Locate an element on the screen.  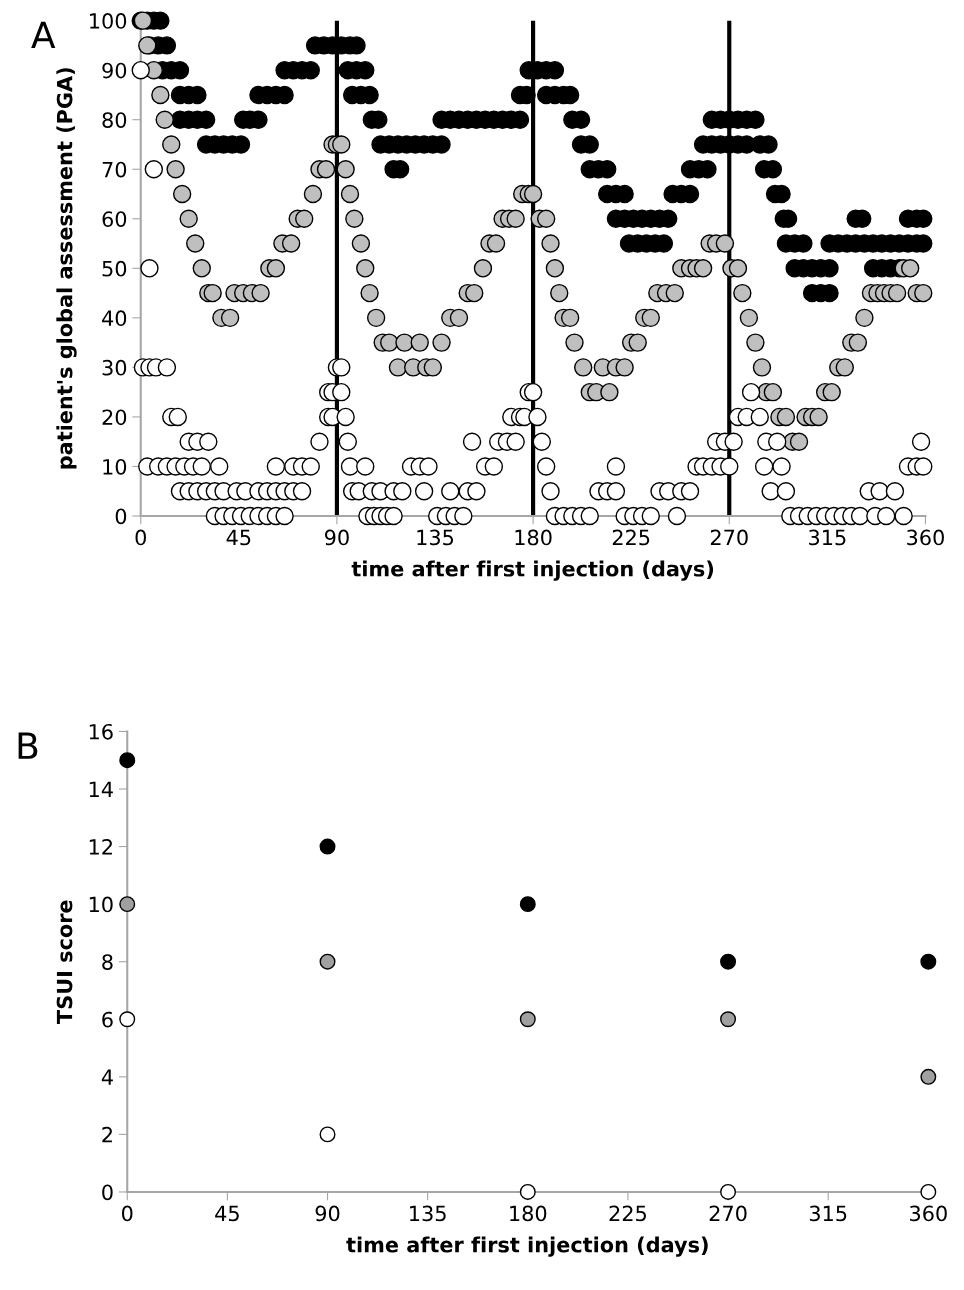
y-tick-label: 90 is located at coordinates (114, 70).